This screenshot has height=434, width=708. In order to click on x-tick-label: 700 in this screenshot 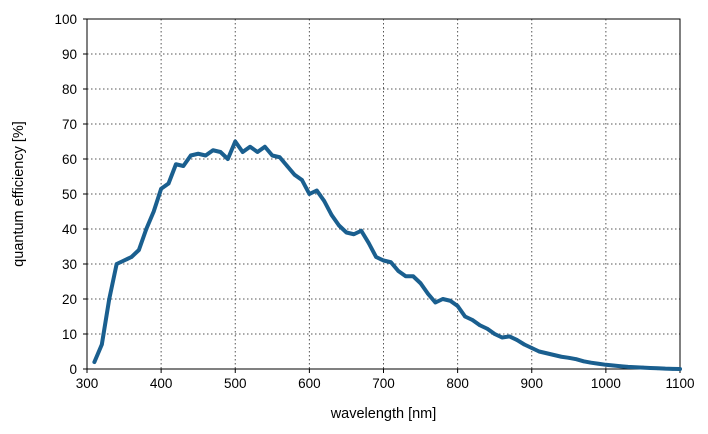, I will do `click(383, 383)`.